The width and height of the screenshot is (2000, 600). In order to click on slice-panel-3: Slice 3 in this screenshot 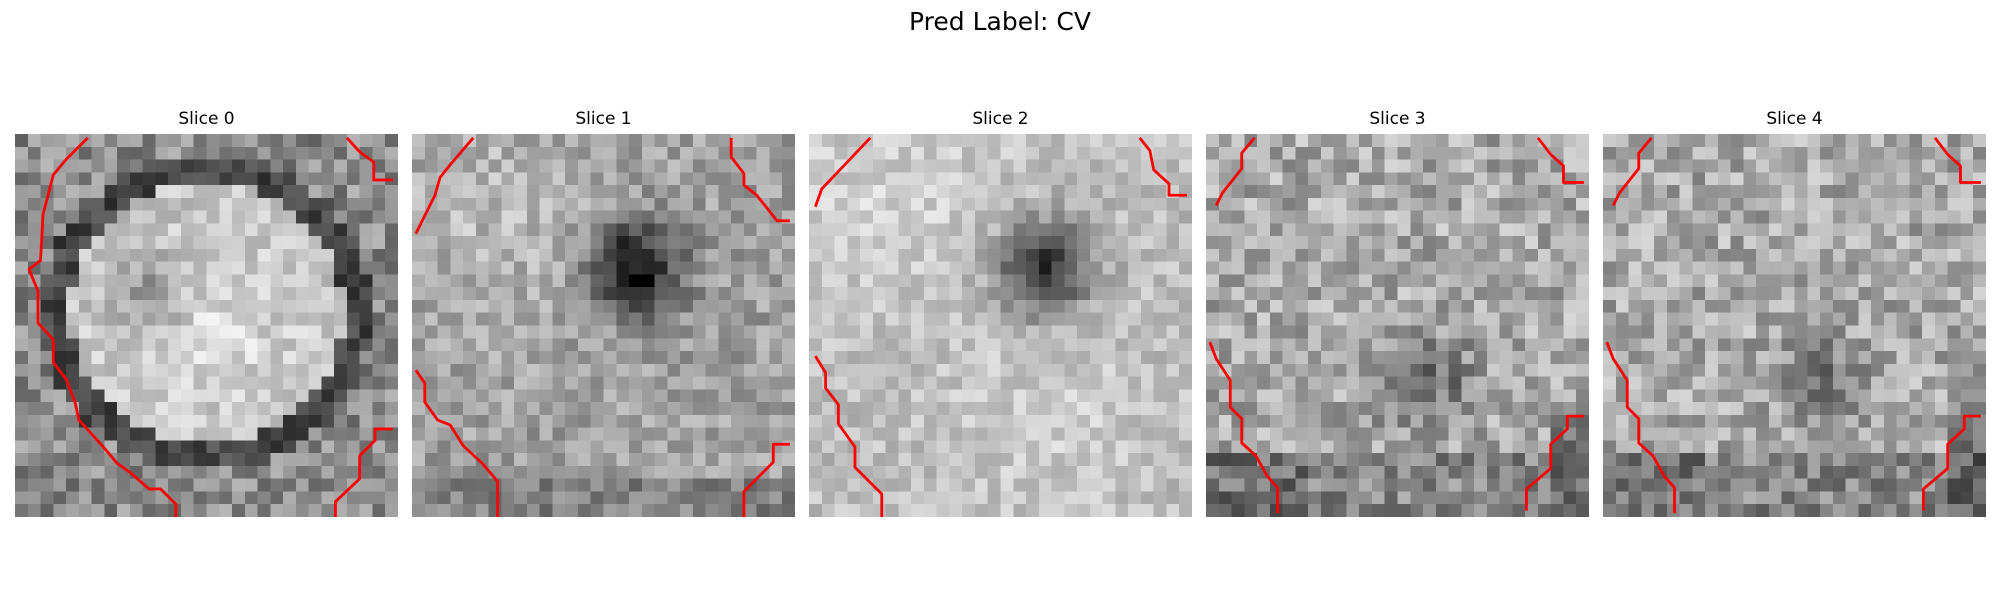, I will do `click(1397, 312)`.